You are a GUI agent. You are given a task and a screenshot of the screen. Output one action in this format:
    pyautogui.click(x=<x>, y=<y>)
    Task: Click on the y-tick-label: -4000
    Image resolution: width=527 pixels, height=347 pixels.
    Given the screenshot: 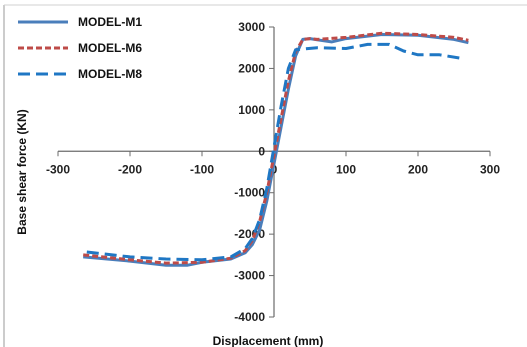 What is the action you would take?
    pyautogui.click(x=249, y=317)
    